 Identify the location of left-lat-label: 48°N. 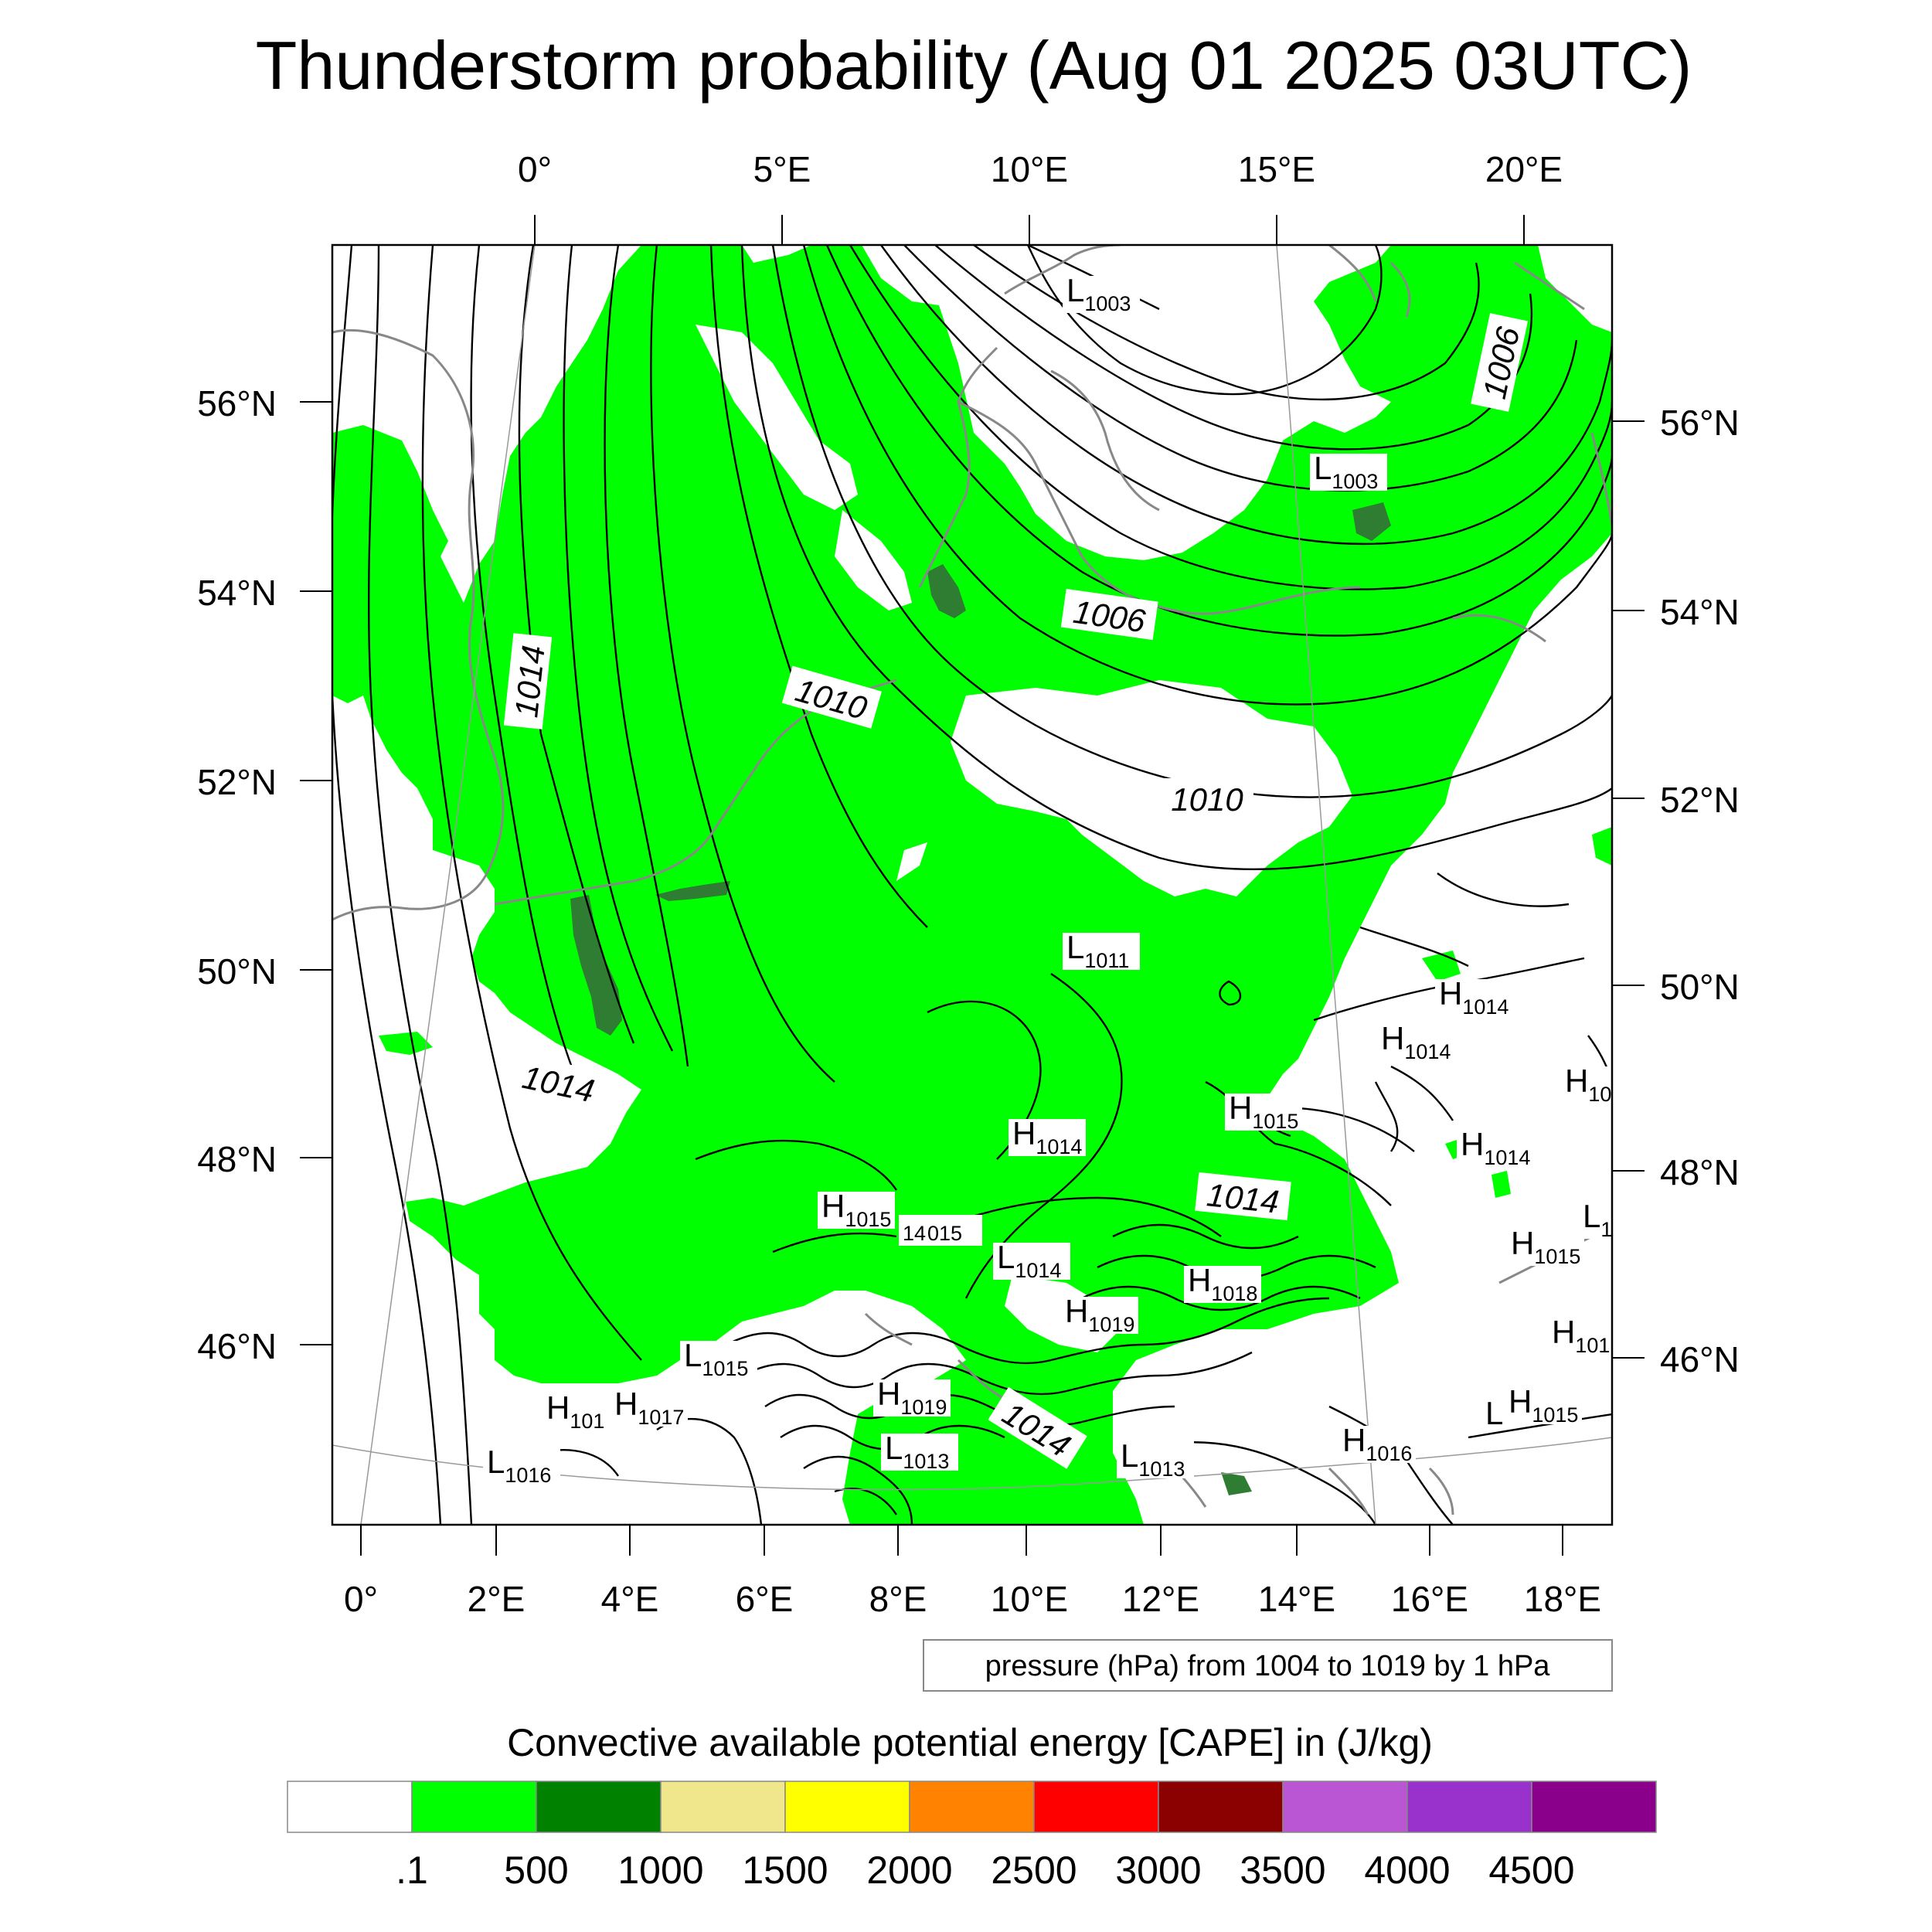
(237, 1159).